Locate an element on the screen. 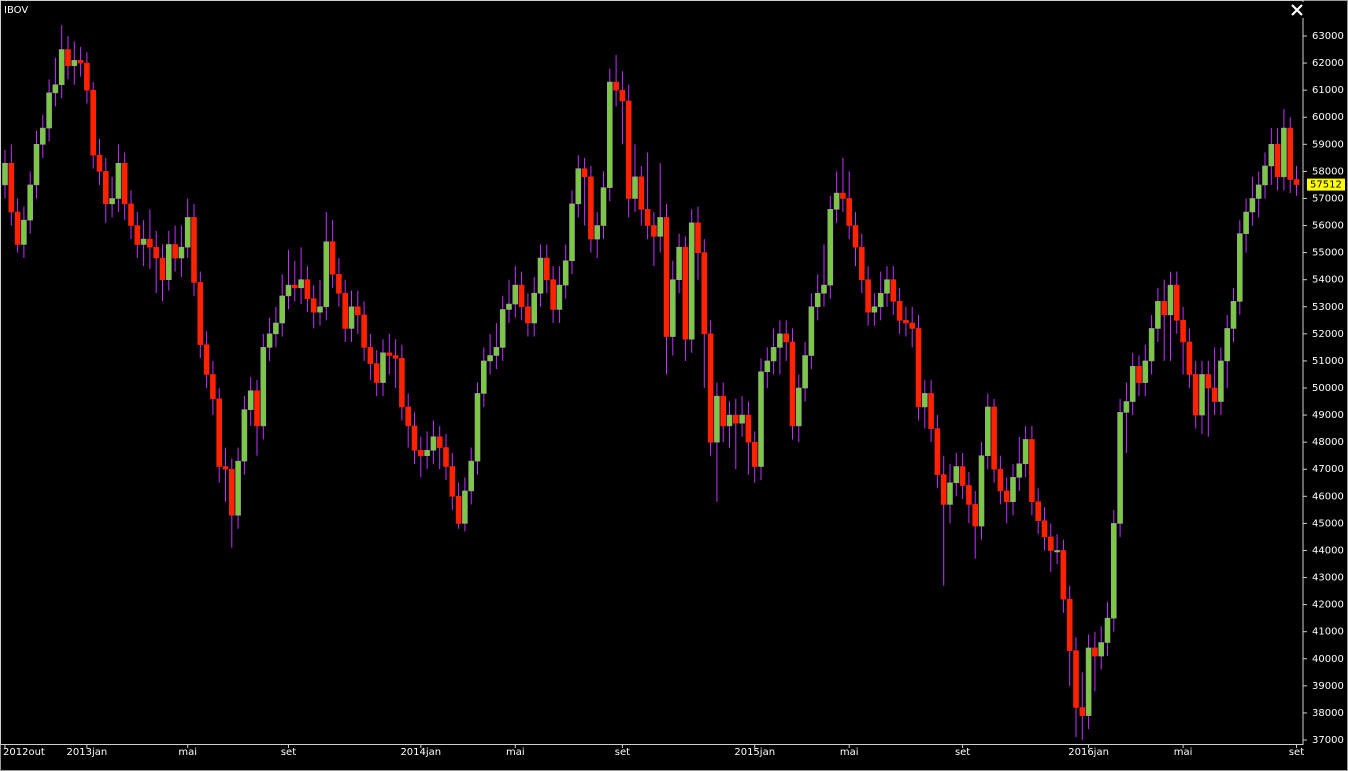 The width and height of the screenshot is (1348, 771). y-tick-label: 63000 is located at coordinates (1328, 36).